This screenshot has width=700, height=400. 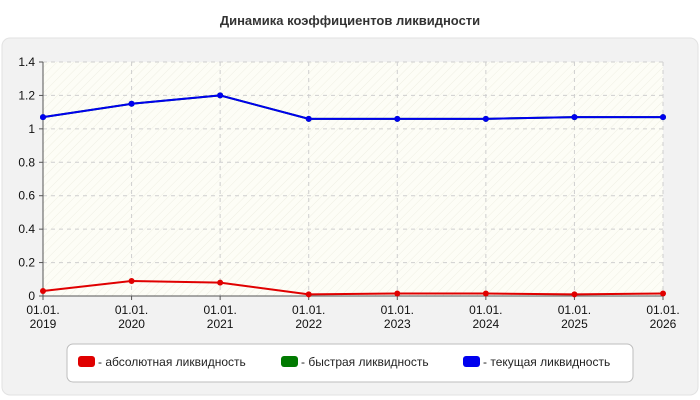 I want to click on x-tick-label-line: 2022, so click(x=308, y=324).